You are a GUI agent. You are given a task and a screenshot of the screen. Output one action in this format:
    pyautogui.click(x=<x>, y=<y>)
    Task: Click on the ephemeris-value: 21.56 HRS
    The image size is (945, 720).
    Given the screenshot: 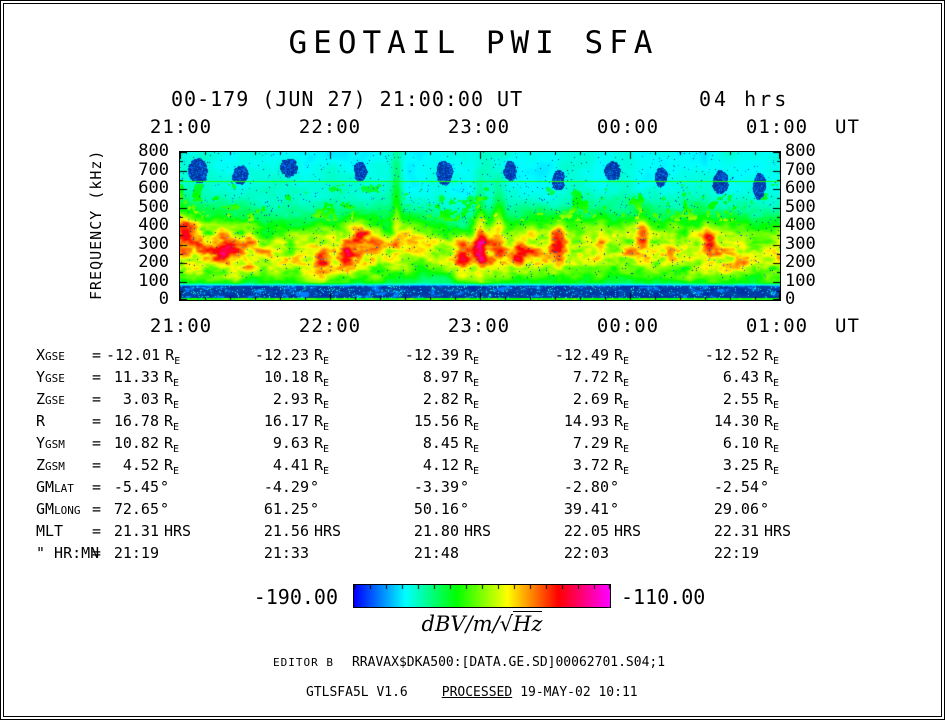 What is the action you would take?
    pyautogui.click(x=302, y=531)
    